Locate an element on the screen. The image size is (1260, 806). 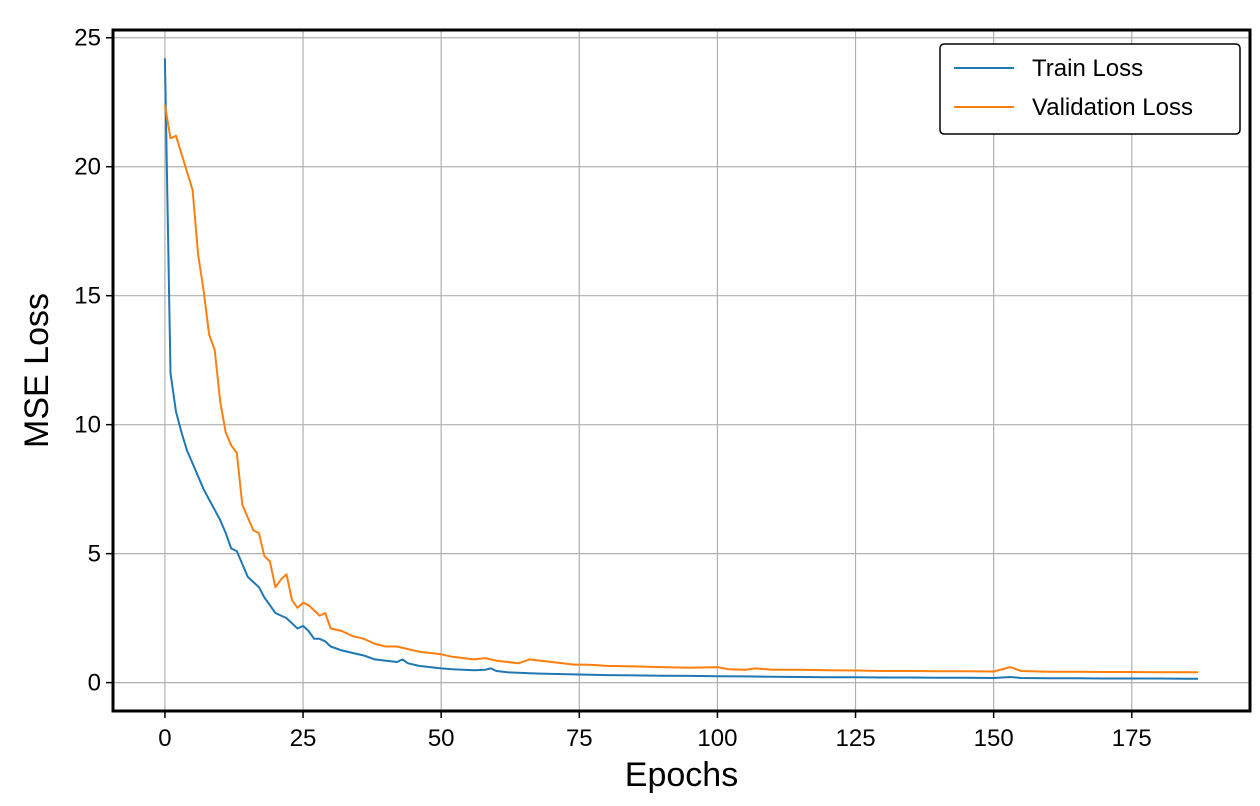
x-tick-label: 175 is located at coordinates (1132, 738).